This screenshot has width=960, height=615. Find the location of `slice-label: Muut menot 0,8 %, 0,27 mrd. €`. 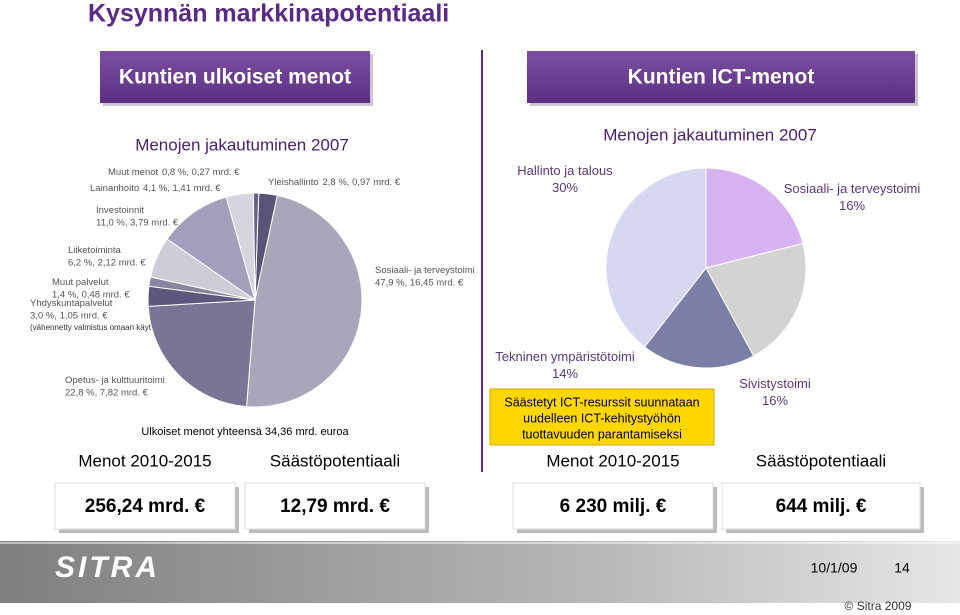

slice-label: Muut menot 0,8 %, 0,27 mrd. € is located at coordinates (174, 172).